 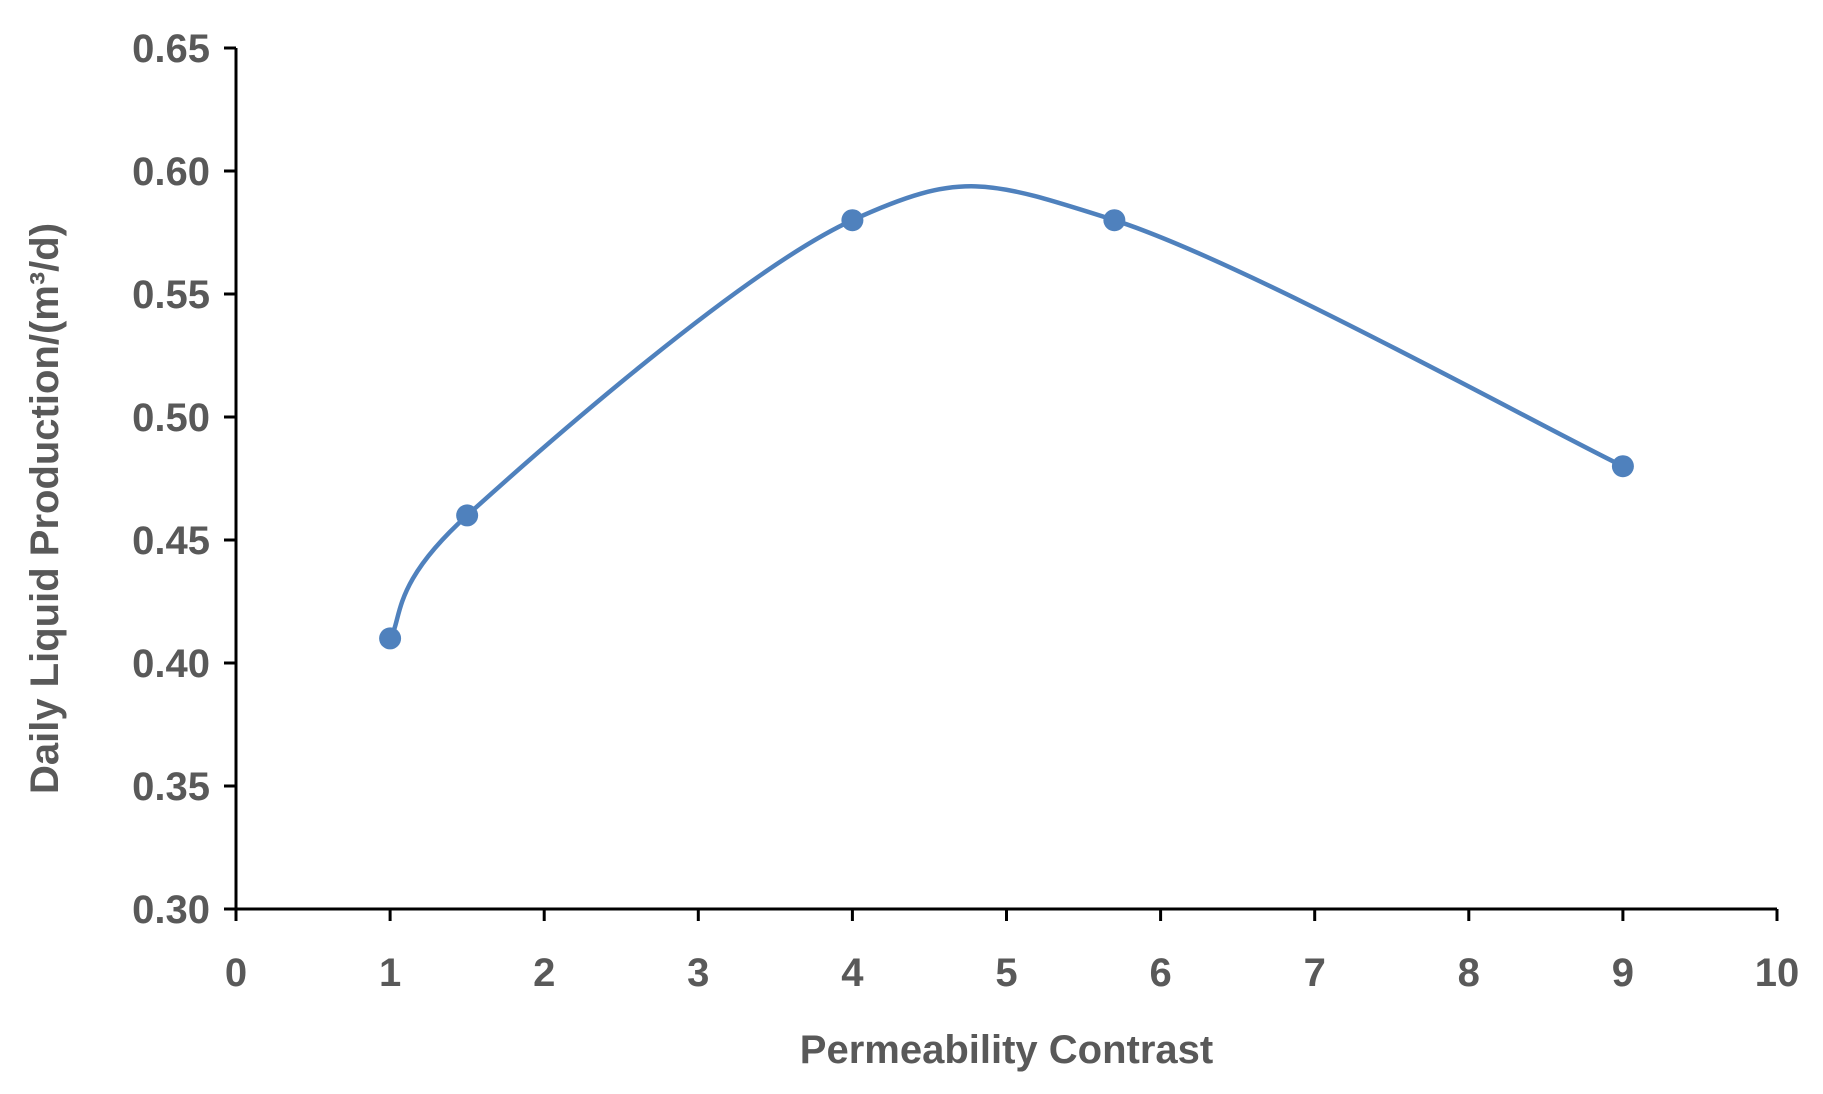 I want to click on x-tick-label: 9, so click(x=1623, y=973).